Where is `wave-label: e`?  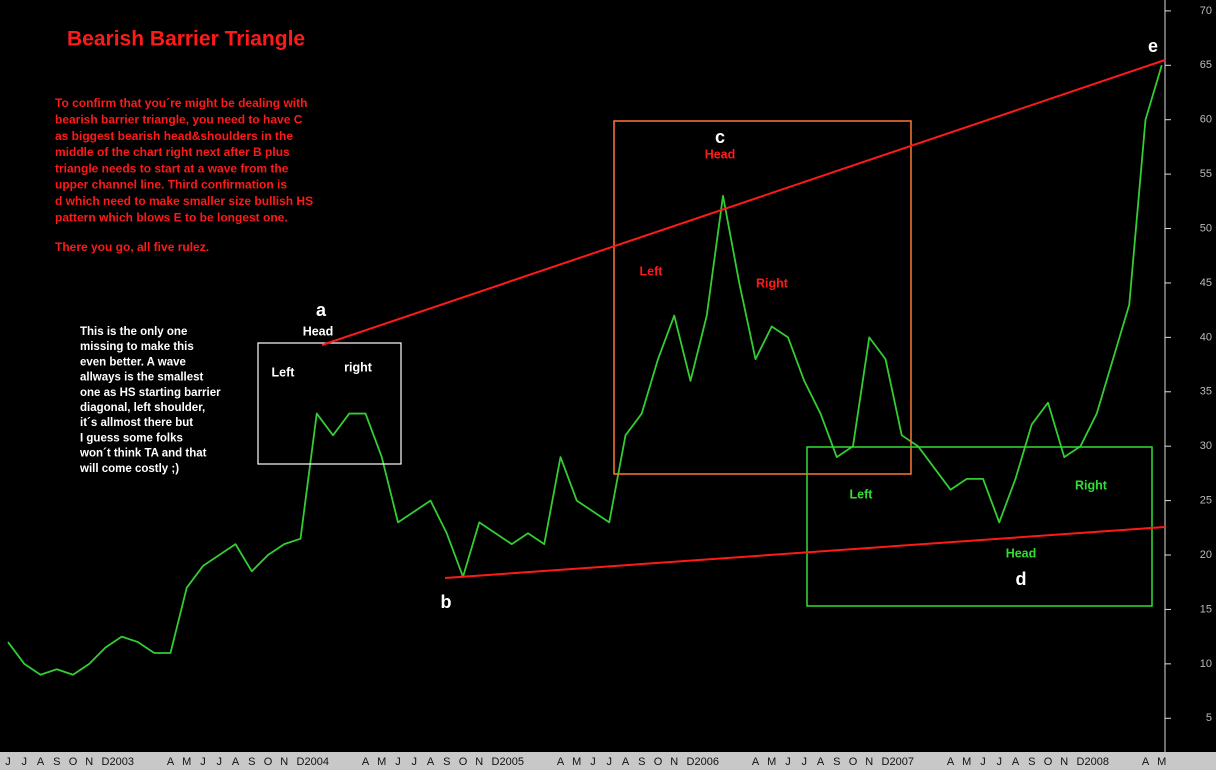
wave-label: e is located at coordinates (1153, 46).